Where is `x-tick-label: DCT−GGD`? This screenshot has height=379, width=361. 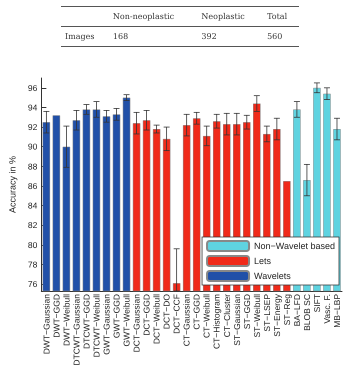 x-tick-label: DCT−GGD is located at coordinates (147, 315).